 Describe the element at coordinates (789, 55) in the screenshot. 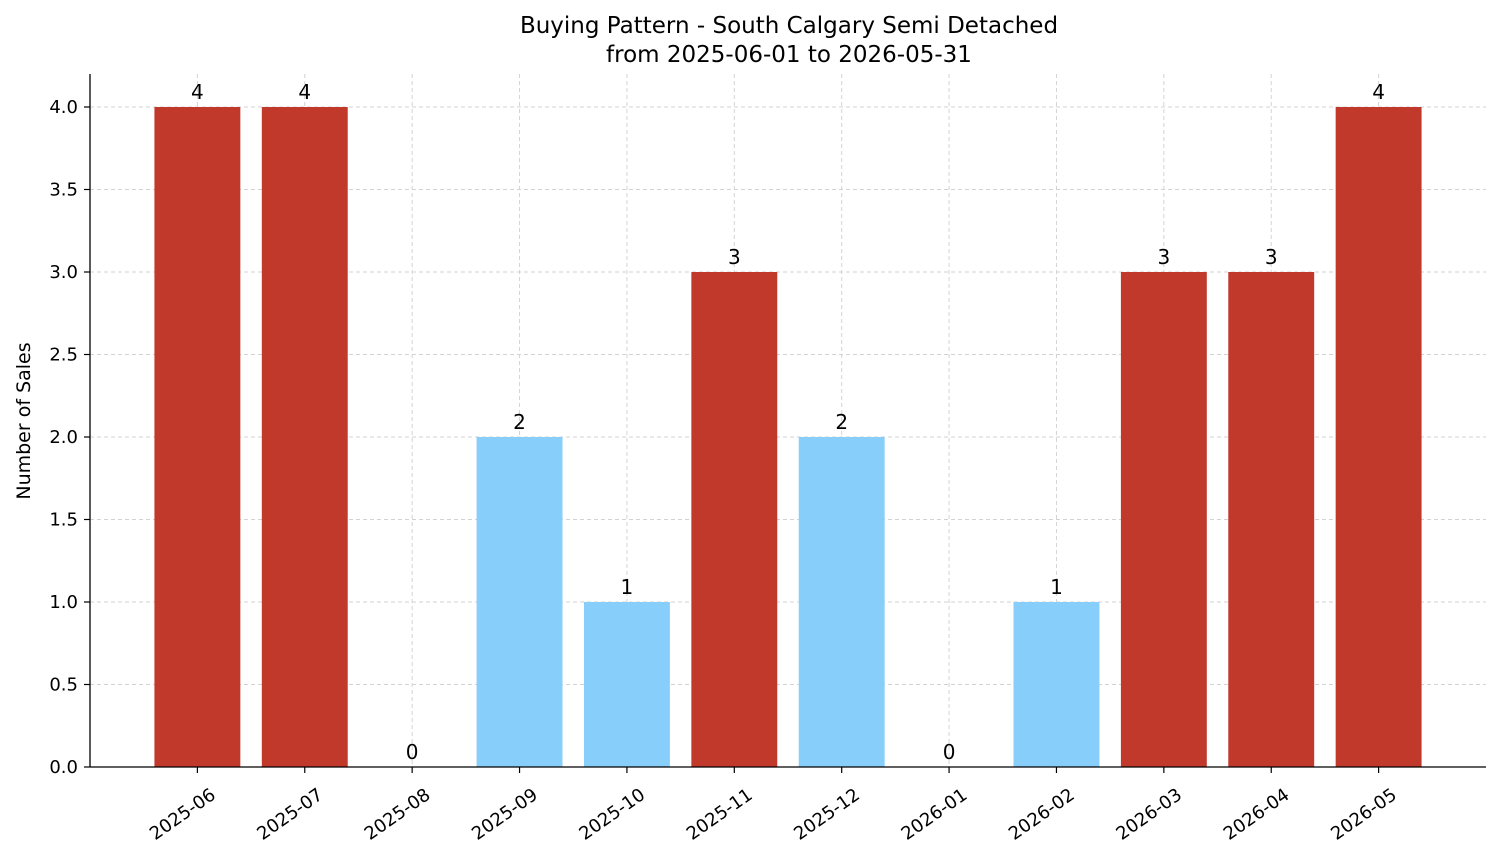

I see `chart-subtitle: from 2025-06-01 to 2026-05-31` at that location.